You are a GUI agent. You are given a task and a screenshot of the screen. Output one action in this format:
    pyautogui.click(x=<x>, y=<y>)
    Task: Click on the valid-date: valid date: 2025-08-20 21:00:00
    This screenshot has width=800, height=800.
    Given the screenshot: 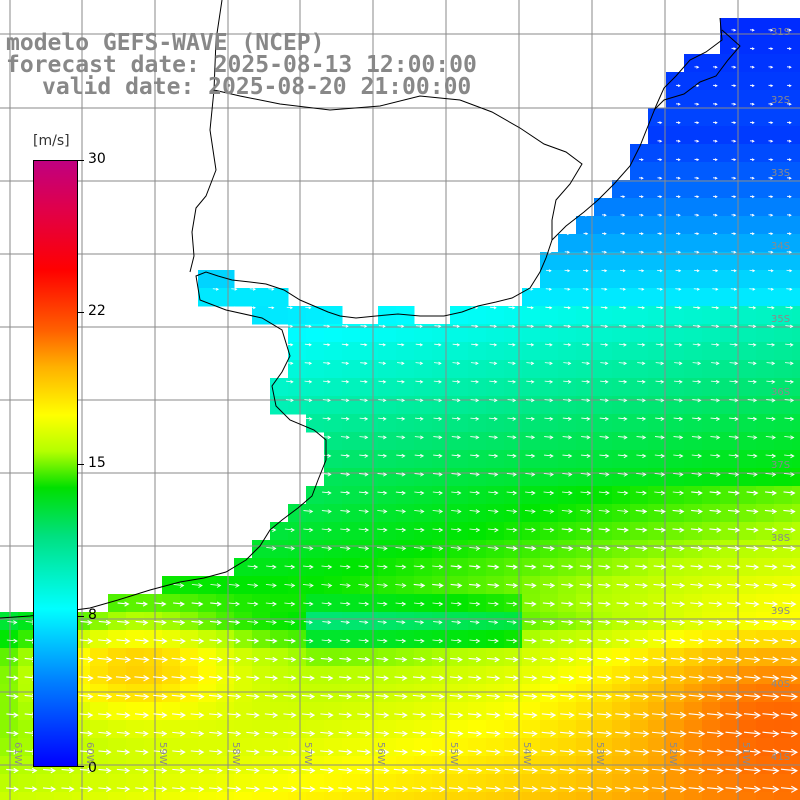 What is the action you would take?
    pyautogui.click(x=257, y=87)
    